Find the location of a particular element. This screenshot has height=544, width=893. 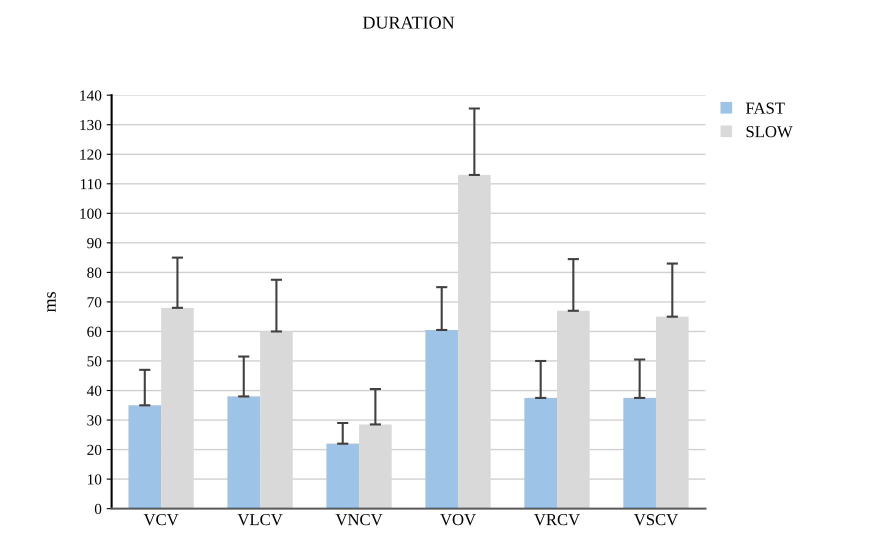

chart-title: DURATION is located at coordinates (408, 22).